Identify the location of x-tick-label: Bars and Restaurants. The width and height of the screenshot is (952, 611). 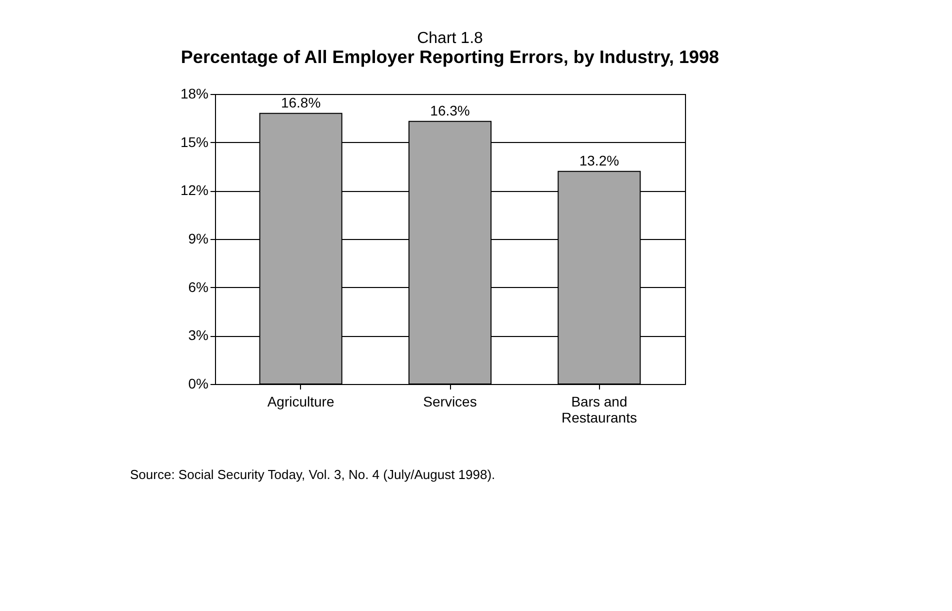
(599, 410).